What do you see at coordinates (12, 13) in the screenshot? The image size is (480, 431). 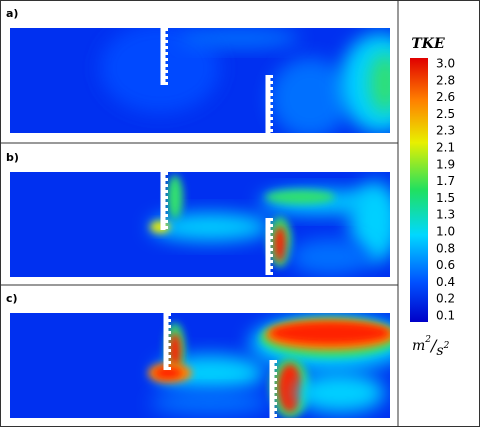 I see `panel-label: a)` at bounding box center [12, 13].